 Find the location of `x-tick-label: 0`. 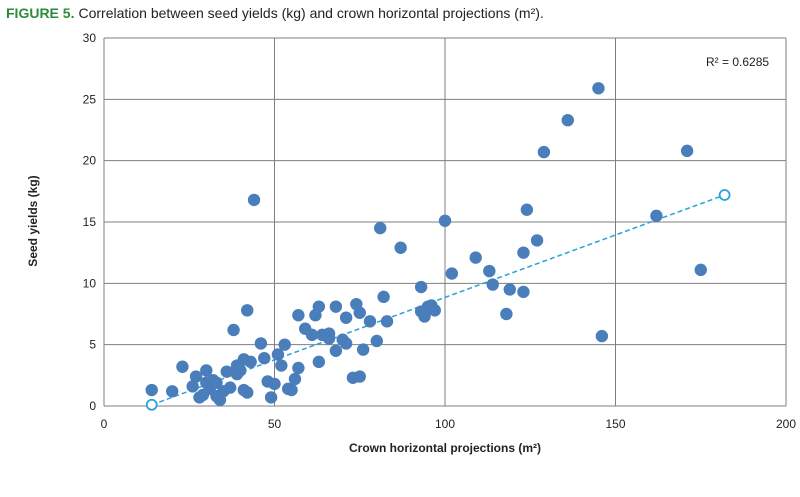

x-tick-label: 0 is located at coordinates (104, 424).